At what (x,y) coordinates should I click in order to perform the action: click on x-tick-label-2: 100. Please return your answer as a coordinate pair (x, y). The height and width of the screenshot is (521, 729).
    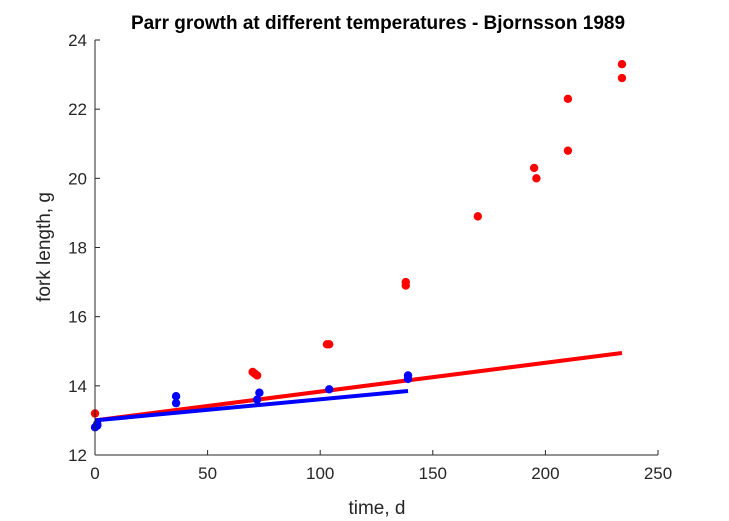
    Looking at the image, I should click on (320, 473).